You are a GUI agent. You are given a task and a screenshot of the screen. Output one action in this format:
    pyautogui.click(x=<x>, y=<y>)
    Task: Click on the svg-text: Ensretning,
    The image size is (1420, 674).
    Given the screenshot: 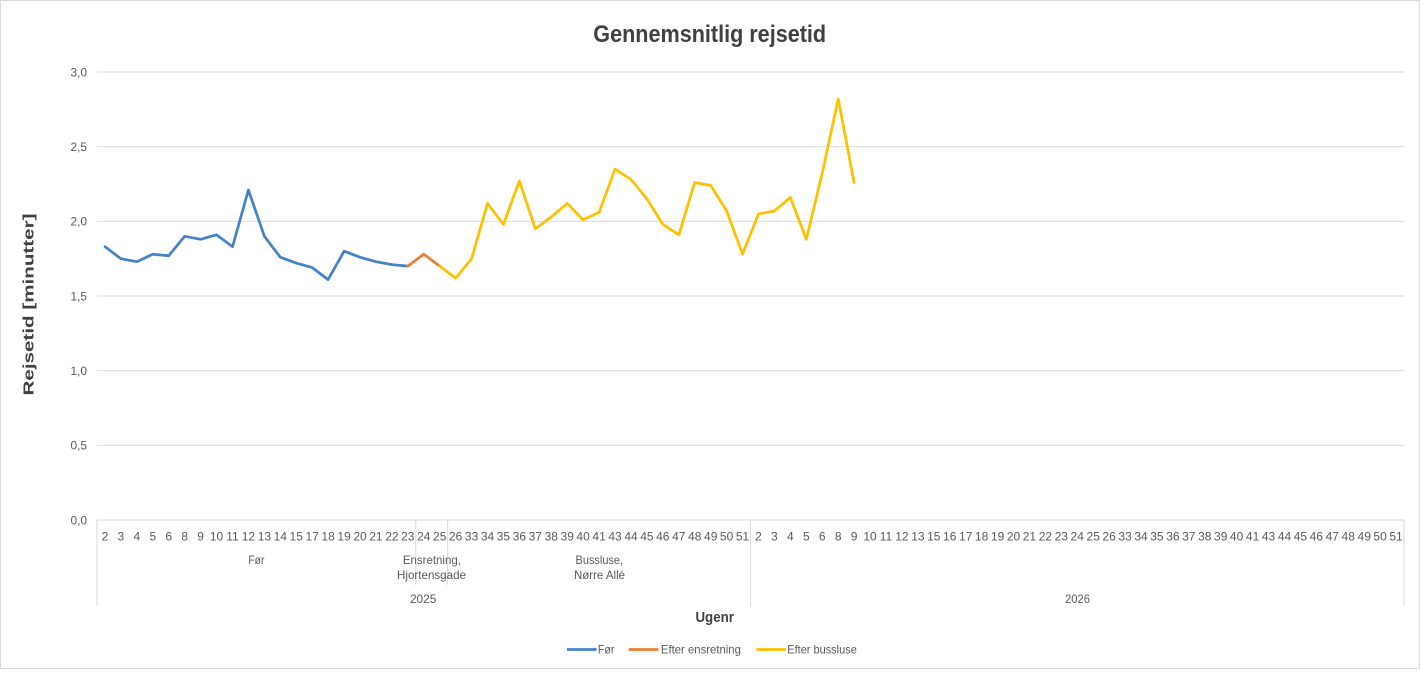 What is the action you would take?
    pyautogui.click(x=432, y=560)
    